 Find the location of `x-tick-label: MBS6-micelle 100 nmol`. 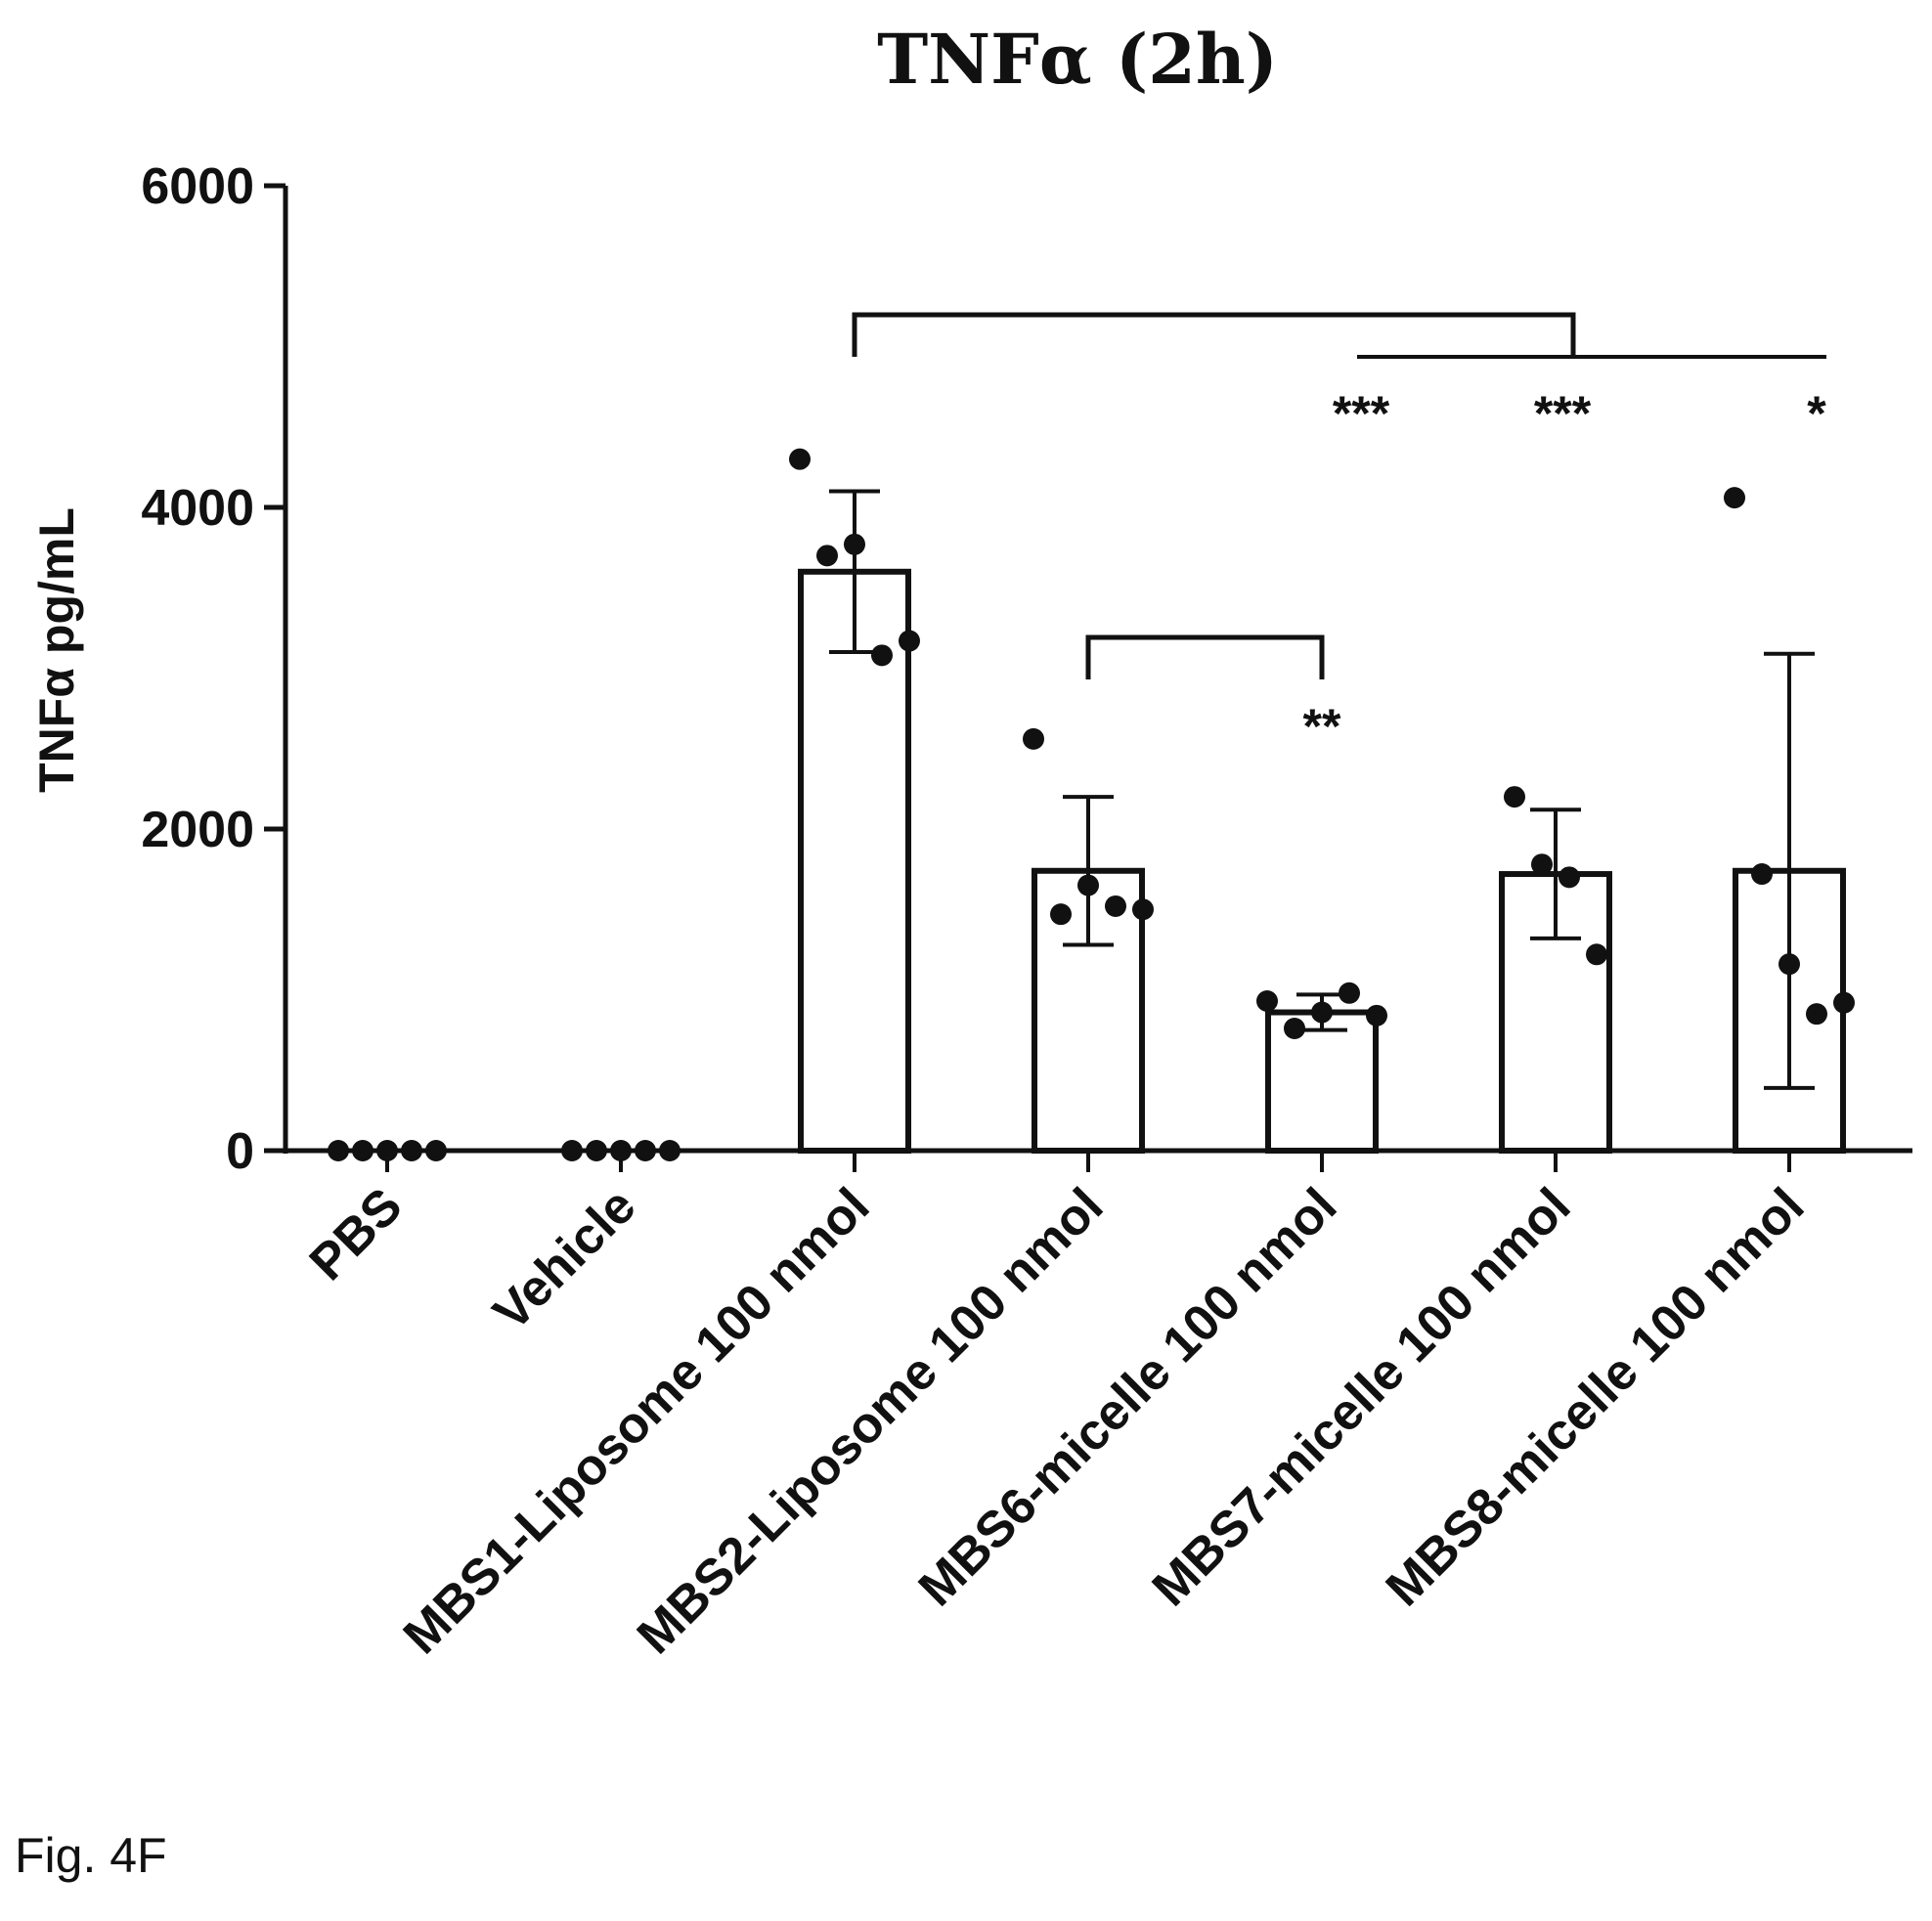

x-tick-label: MBS6-micelle 100 nmol is located at coordinates (1128, 1397).